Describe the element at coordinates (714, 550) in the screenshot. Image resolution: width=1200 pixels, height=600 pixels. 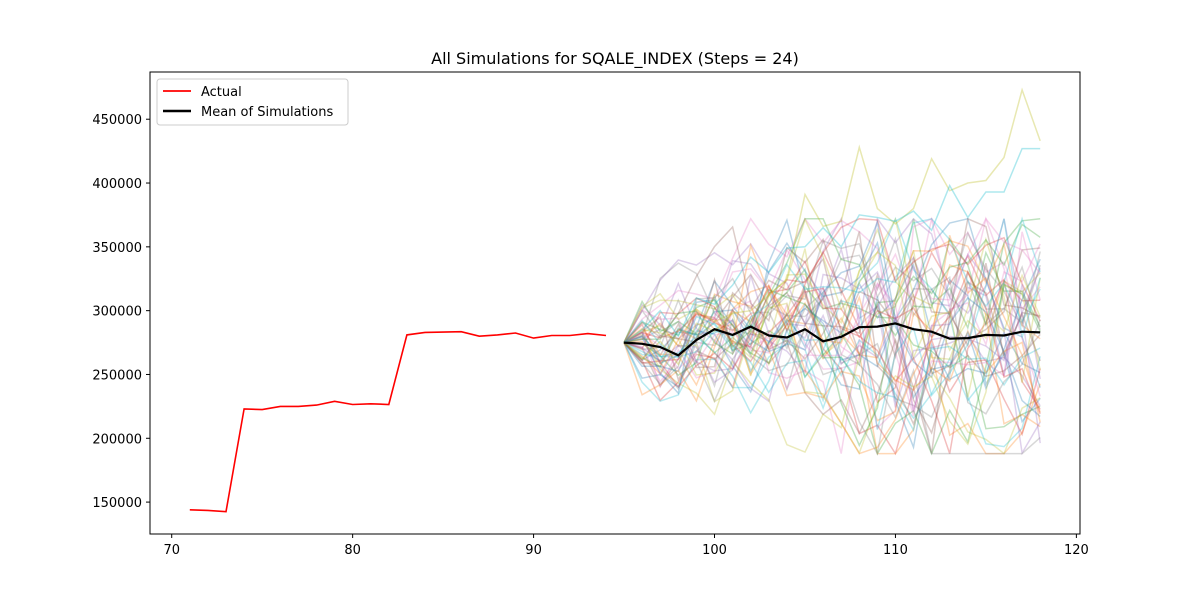
I see `x-tick-label: 100` at that location.